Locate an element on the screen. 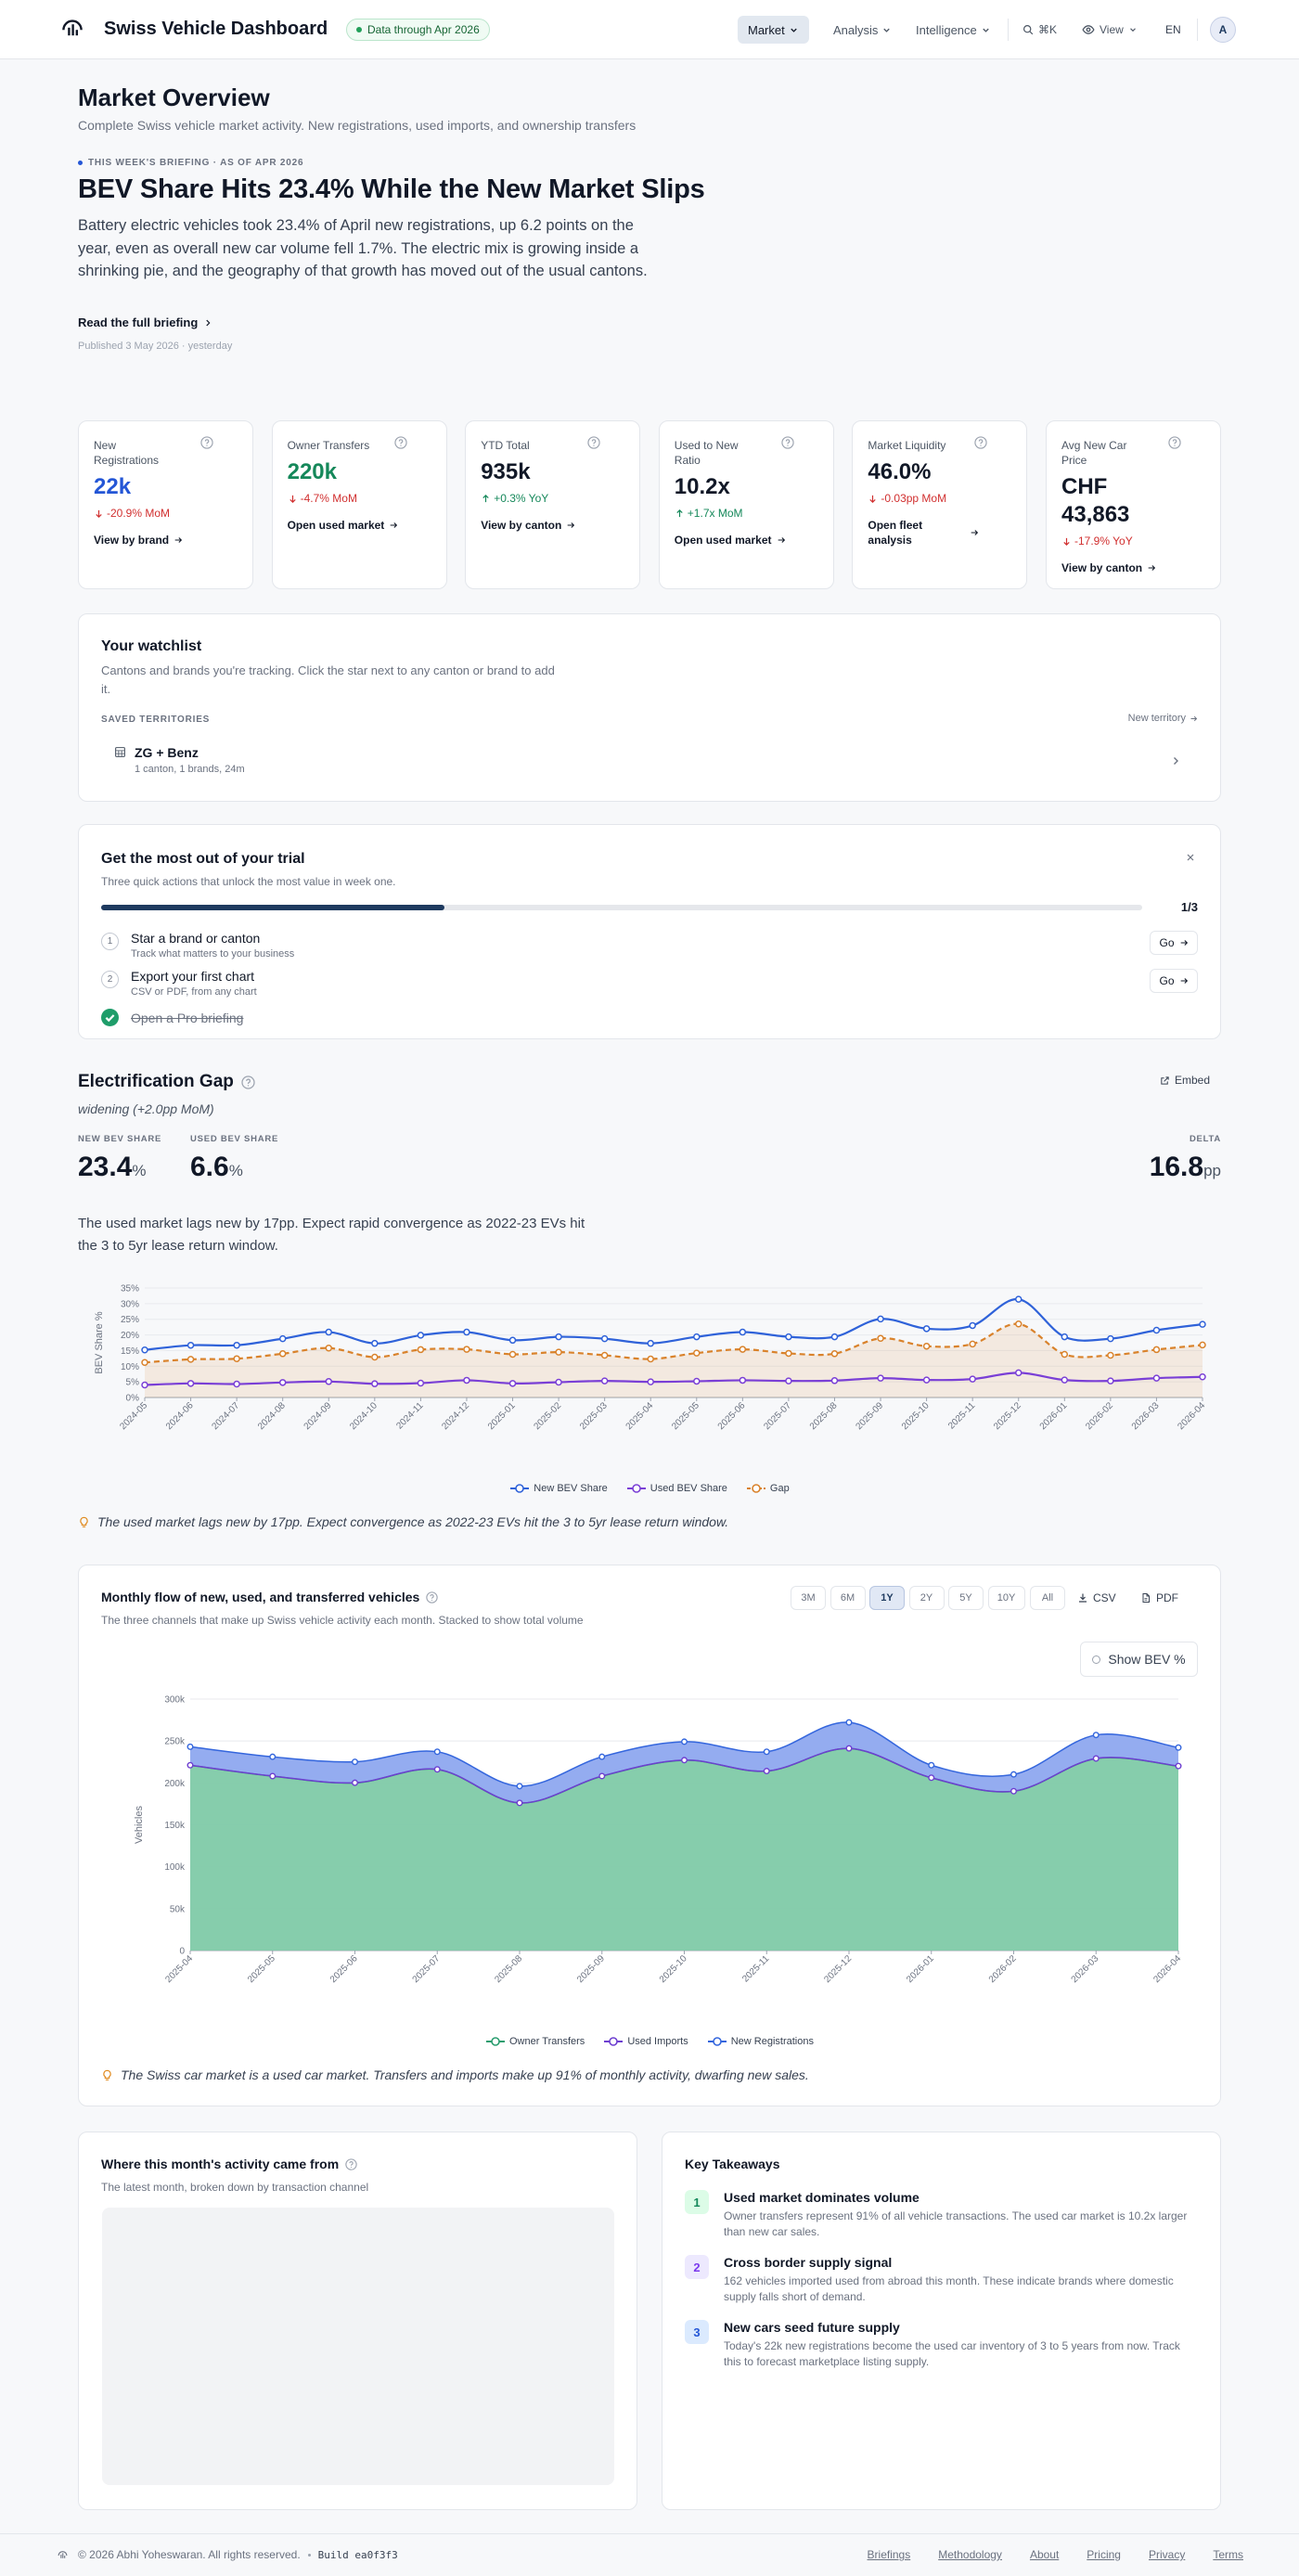 This screenshot has height=2576, width=1299. export-button: CSV is located at coordinates (1096, 1598).